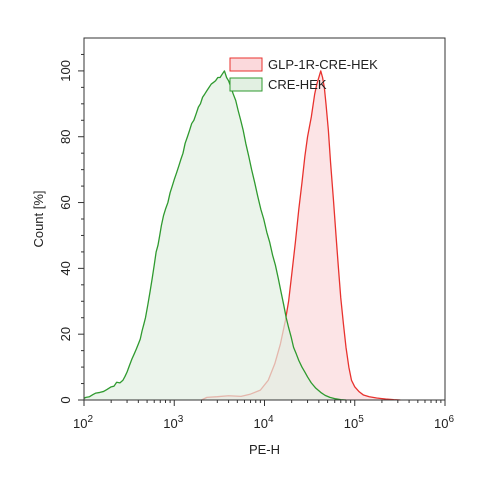 The height and width of the screenshot is (480, 496). I want to click on y-axis: 0 20 40 60 80 100, so click(71, 228).